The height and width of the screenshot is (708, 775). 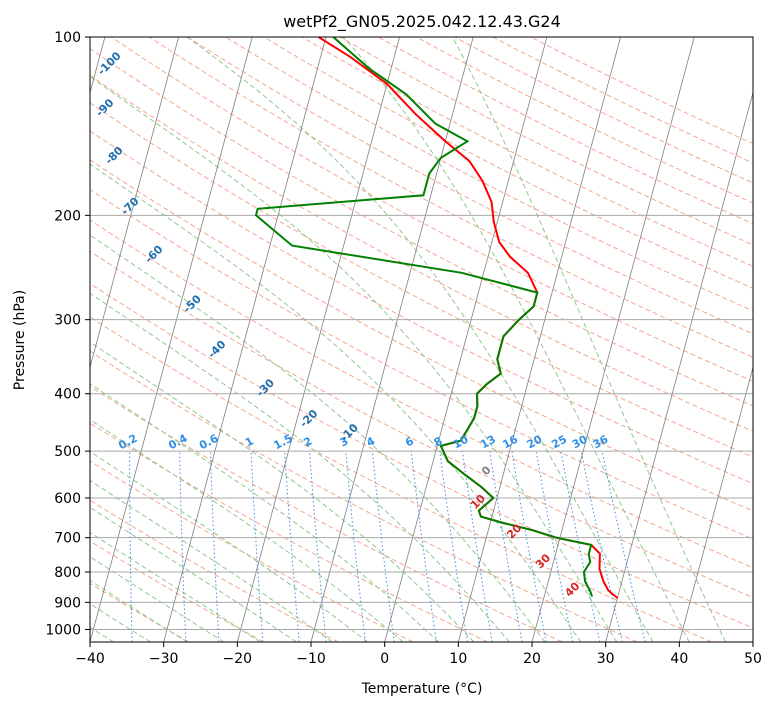 What do you see at coordinates (109, 63) in the screenshot?
I see `dry-adiabat-label: -100` at bounding box center [109, 63].